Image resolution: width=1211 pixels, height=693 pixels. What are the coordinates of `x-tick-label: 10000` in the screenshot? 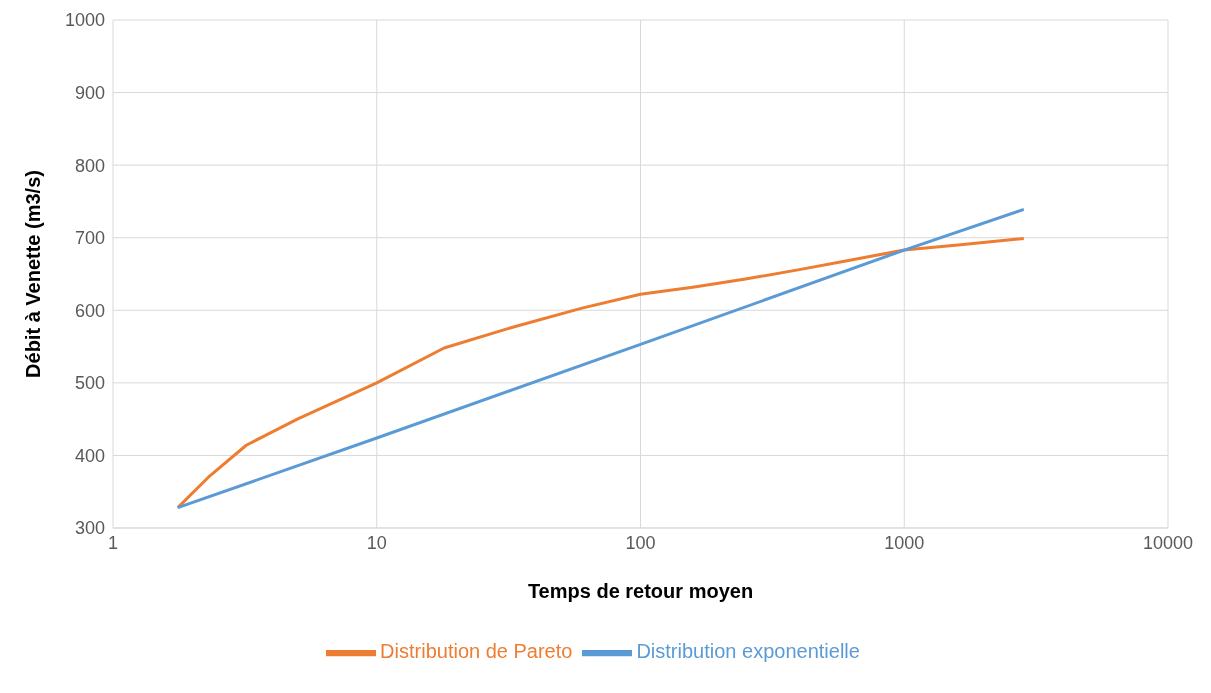 It's located at (1168, 542).